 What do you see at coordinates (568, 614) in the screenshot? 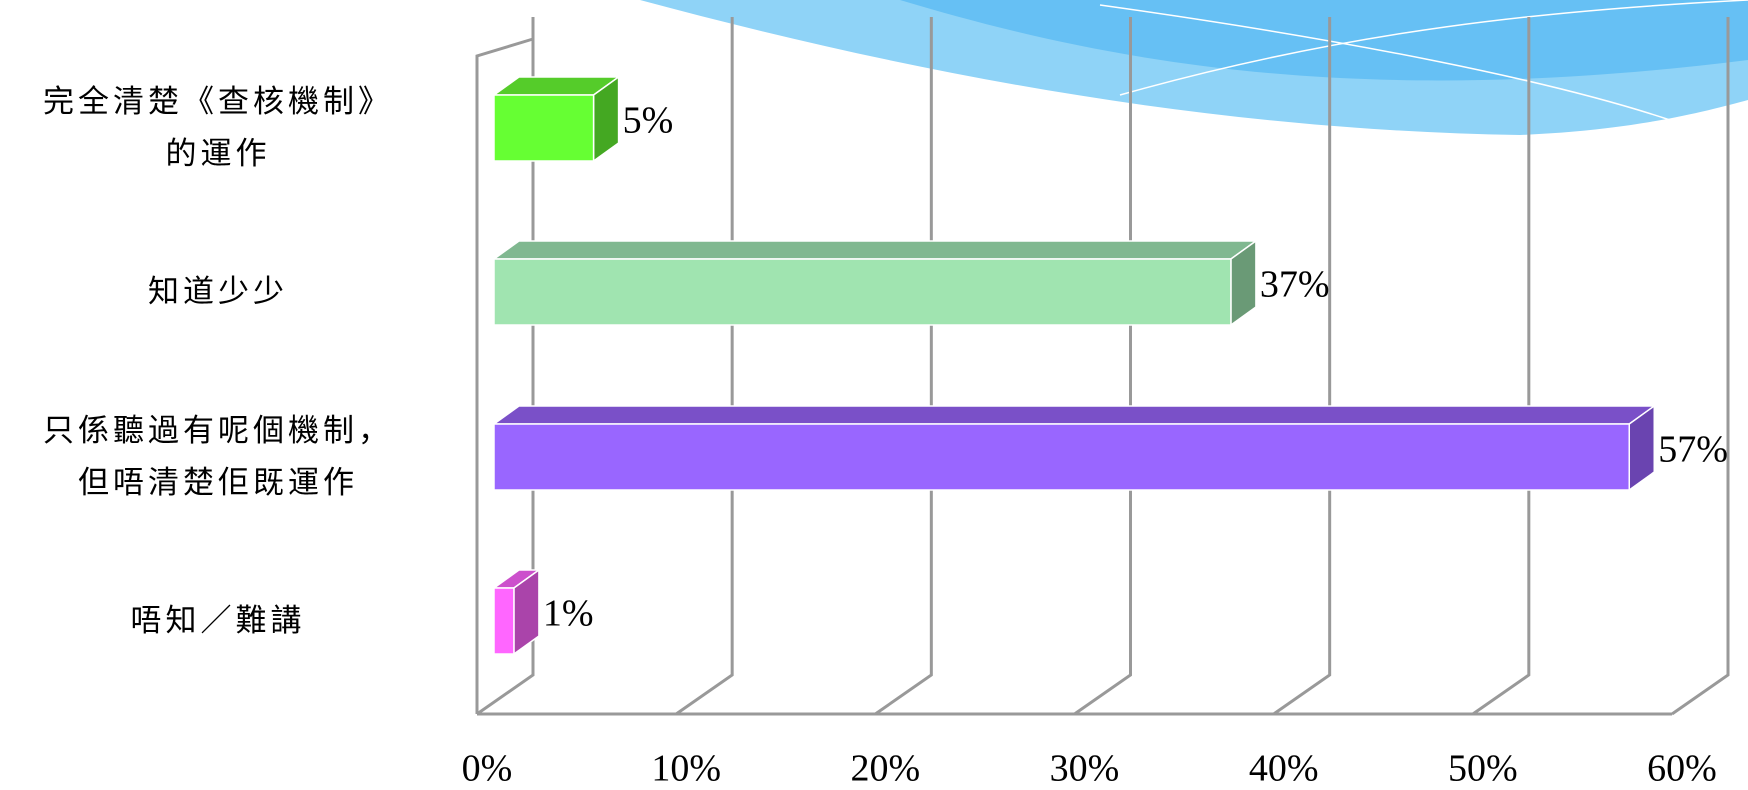
I see `value-label: 1%` at bounding box center [568, 614].